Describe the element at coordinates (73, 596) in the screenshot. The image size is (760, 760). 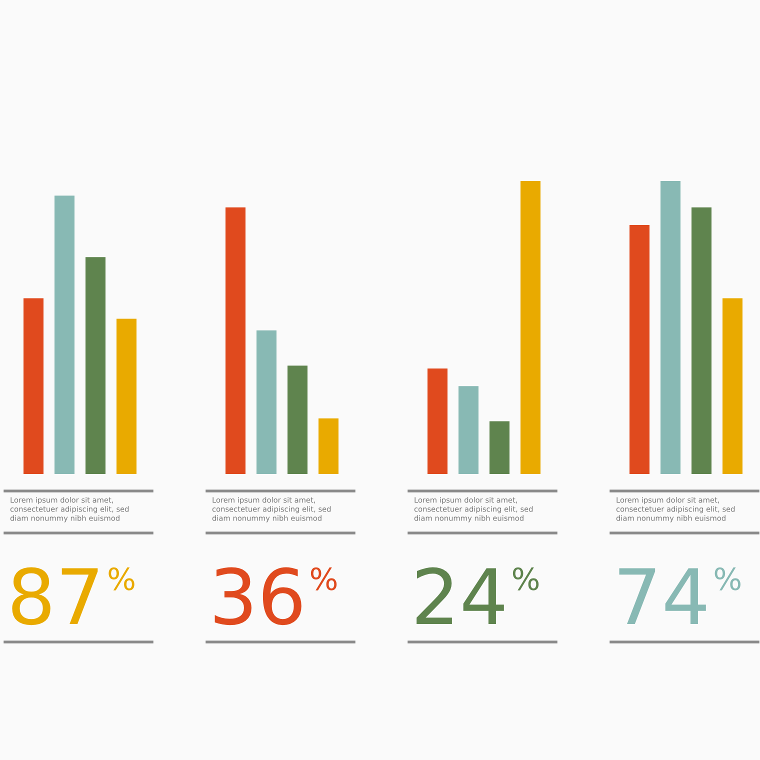
I see `text: 87%` at that location.